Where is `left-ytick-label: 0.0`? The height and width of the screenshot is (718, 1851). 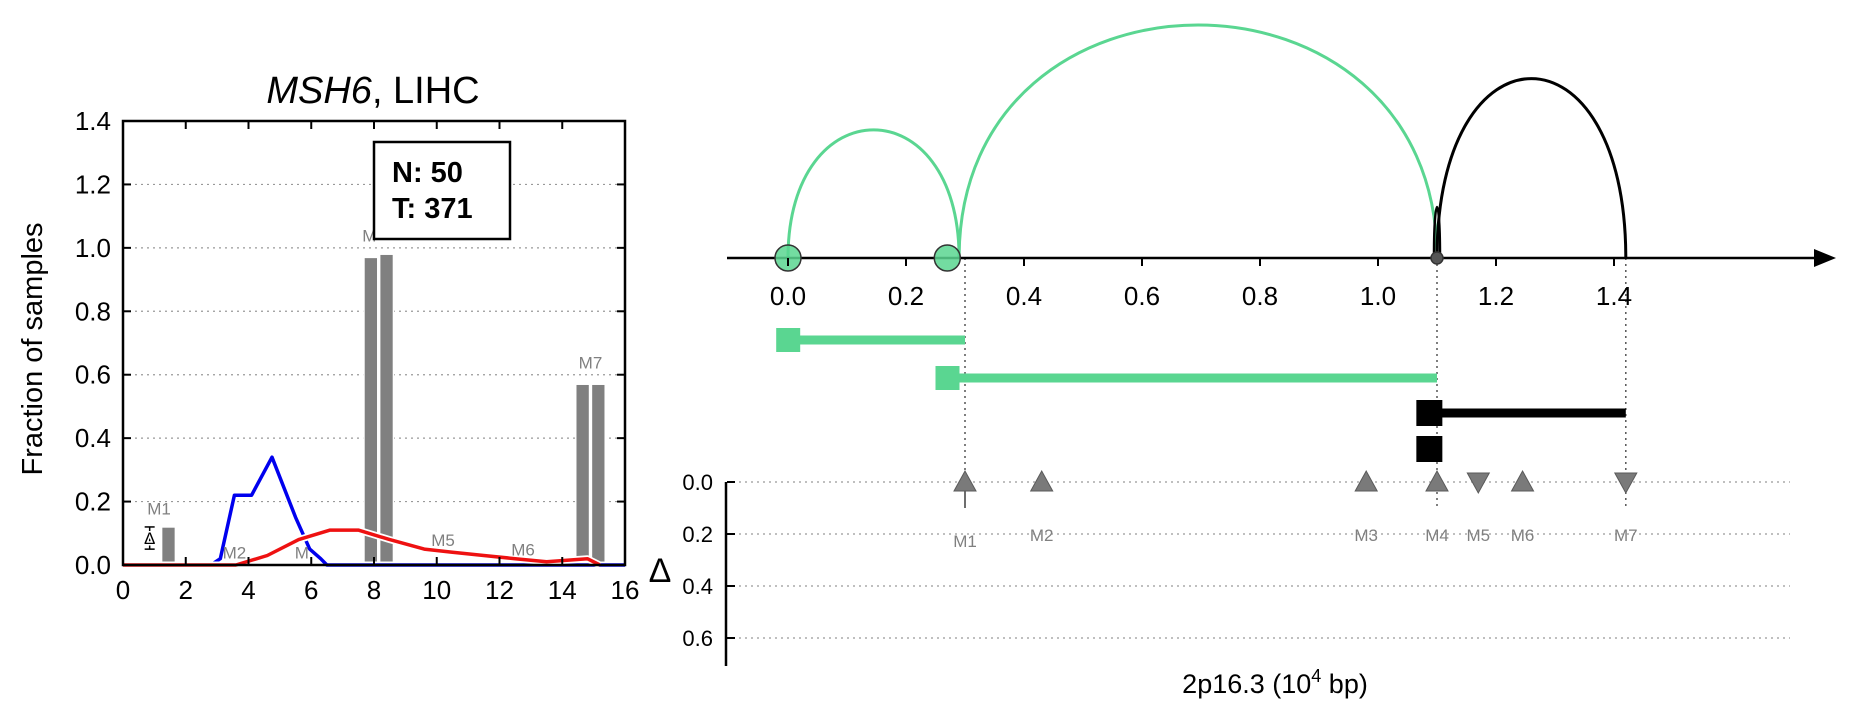
left-ytick-label: 0.0 is located at coordinates (93, 565).